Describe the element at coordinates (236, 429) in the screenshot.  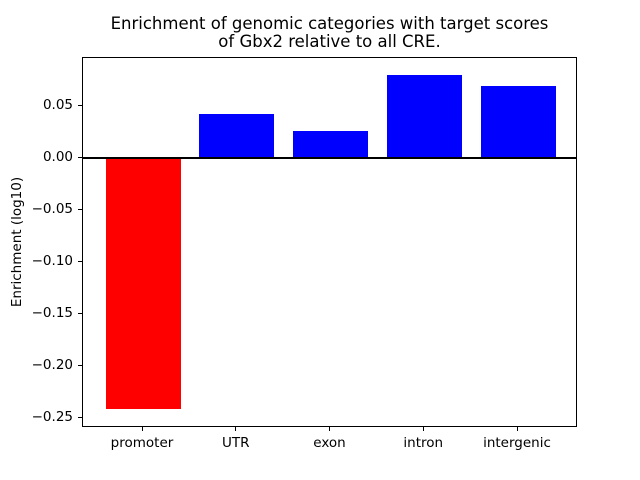
I see `x-tick-mark-UTR` at that location.